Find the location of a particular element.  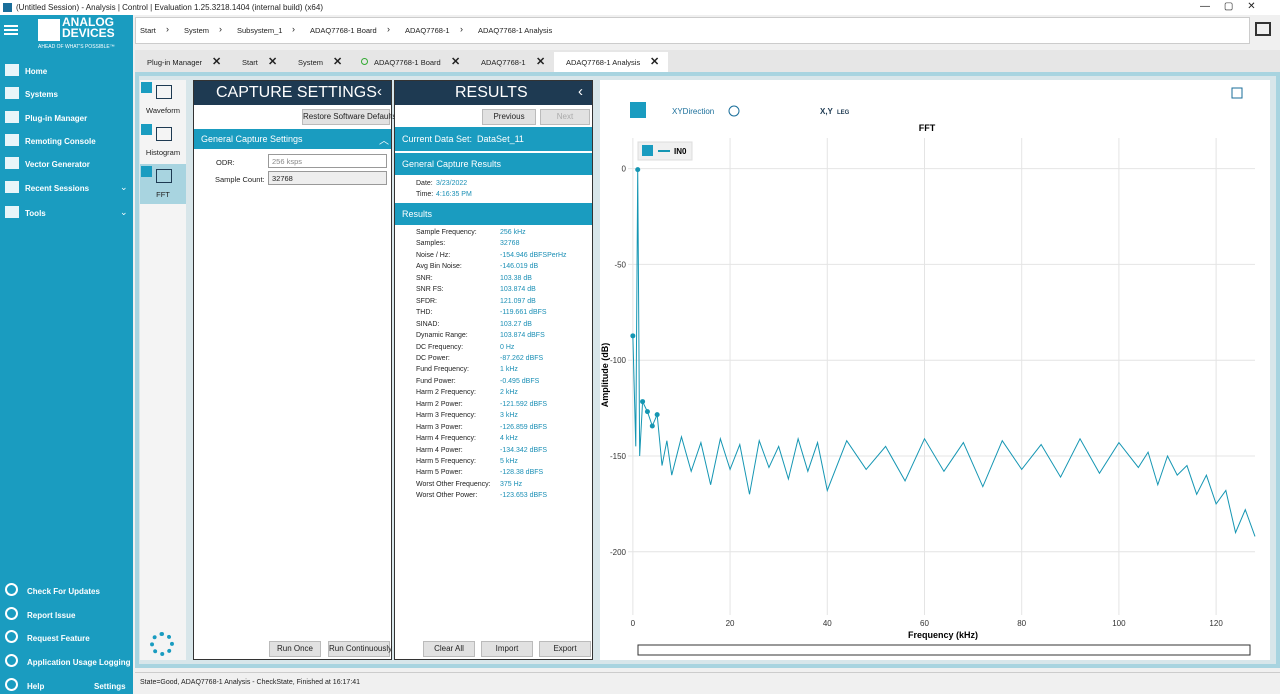

breadcrumb-item: Subsystem_1 is located at coordinates (260, 30).